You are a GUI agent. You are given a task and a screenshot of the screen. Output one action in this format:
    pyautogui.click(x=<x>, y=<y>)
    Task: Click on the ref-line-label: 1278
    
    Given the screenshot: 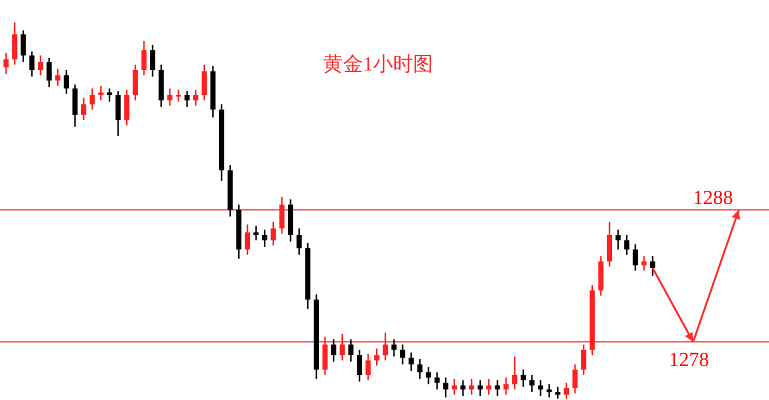 What is the action you would take?
    pyautogui.click(x=689, y=360)
    